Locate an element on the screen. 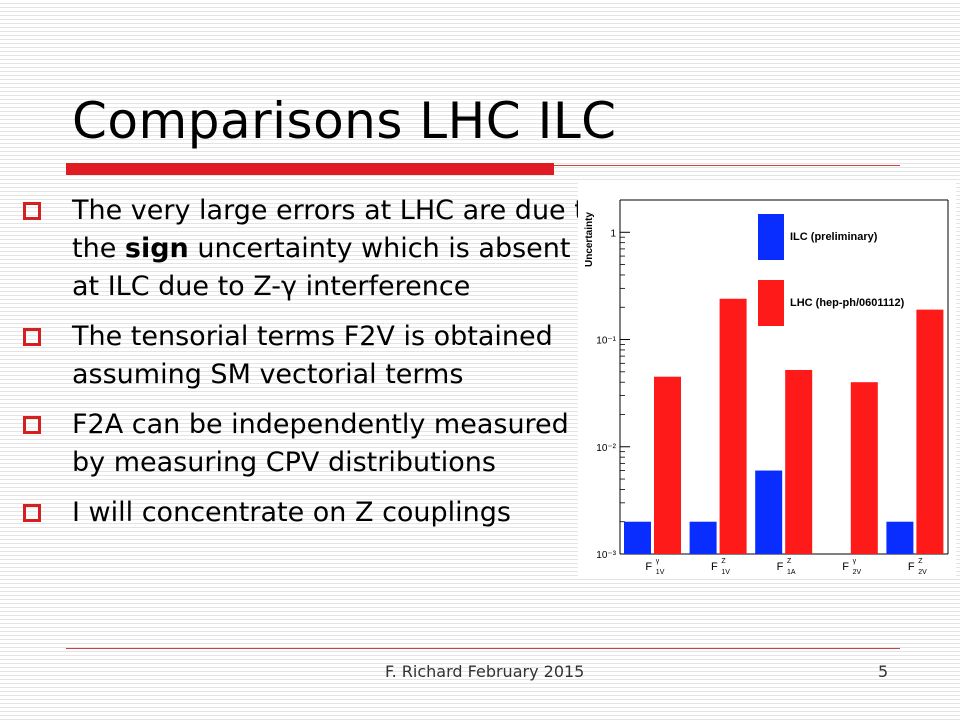 The image size is (960, 720). slide-title: Comparisons LHC ILC is located at coordinates (344, 121).